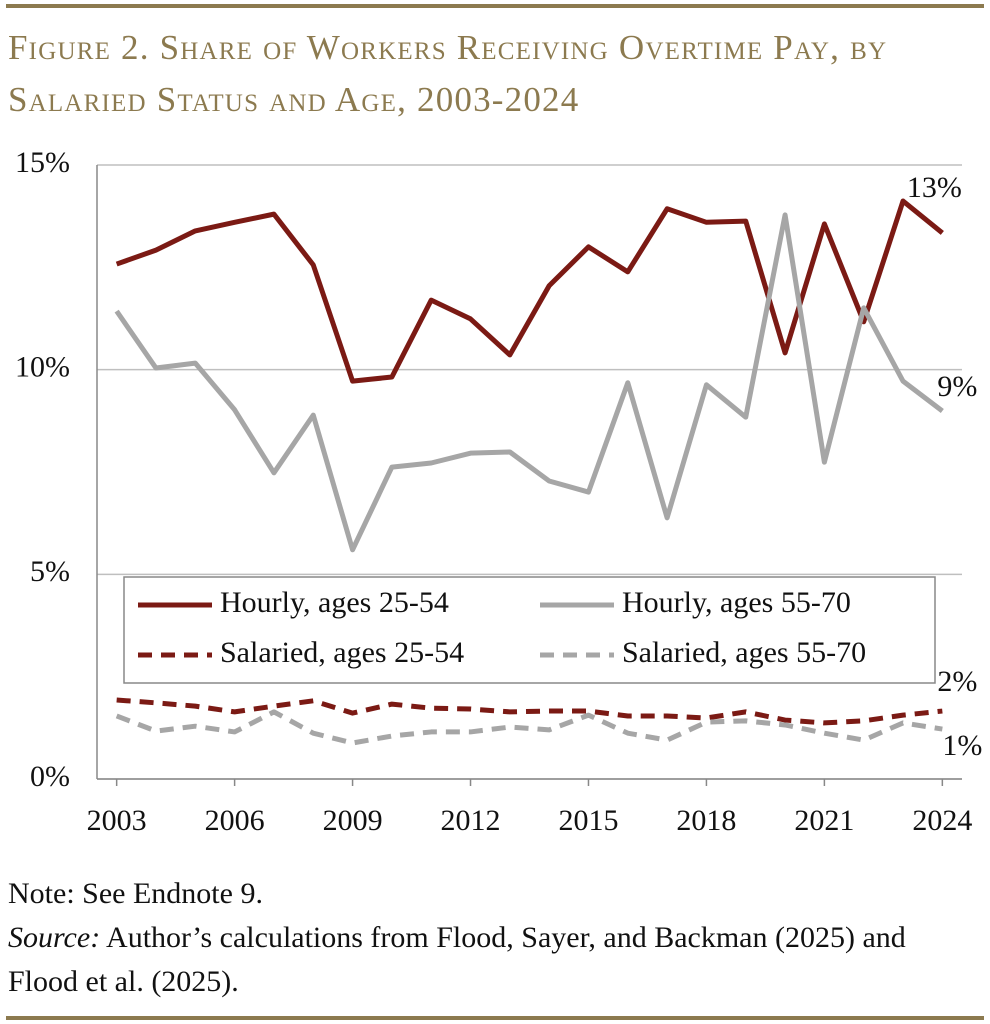  Describe the element at coordinates (942, 820) in the screenshot. I see `x-tick-label: 2024` at that location.